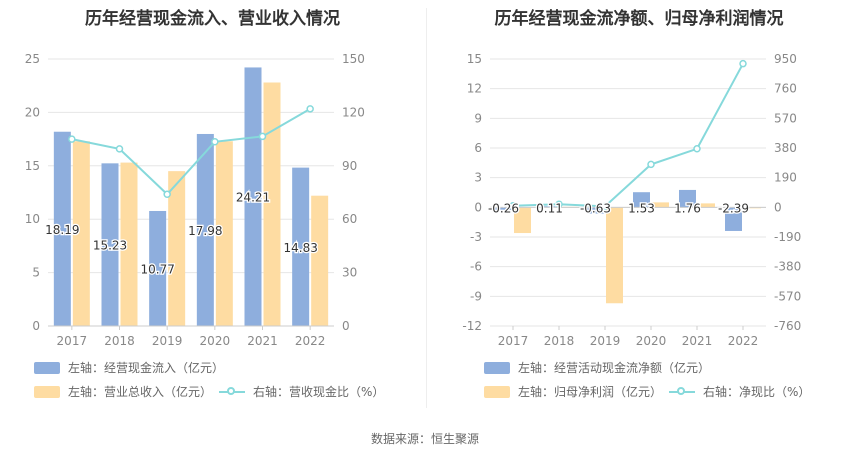 The height and width of the screenshot is (459, 850). I want to click on data-label: 17.98, so click(205, 231).